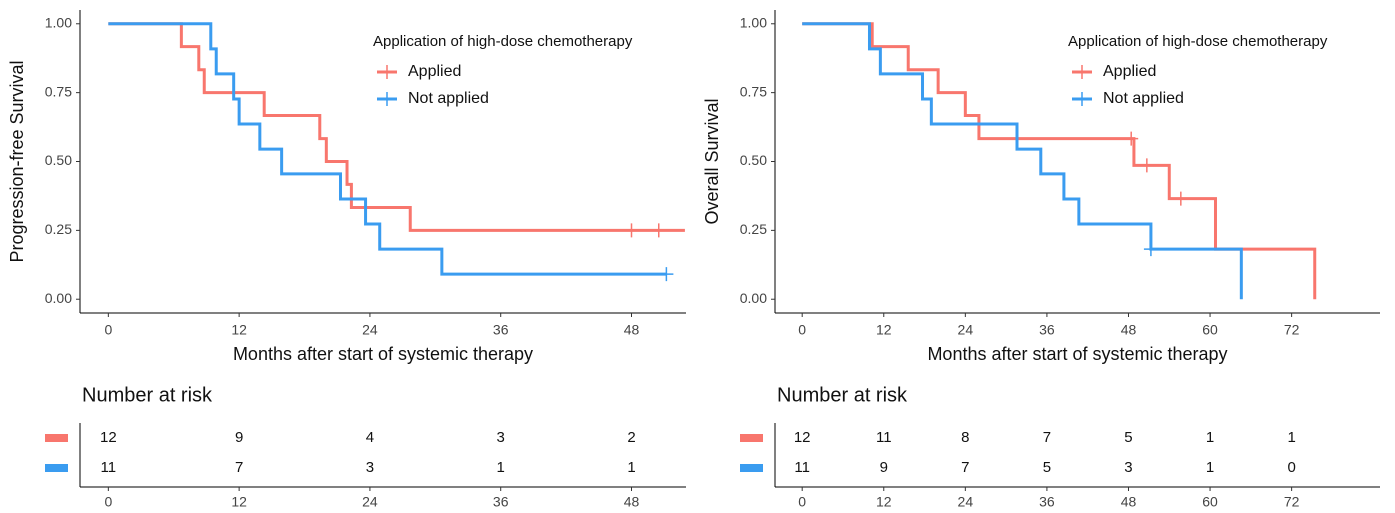  Describe the element at coordinates (1292, 502) in the screenshot. I see `risk-x-tick-label: 72` at that location.